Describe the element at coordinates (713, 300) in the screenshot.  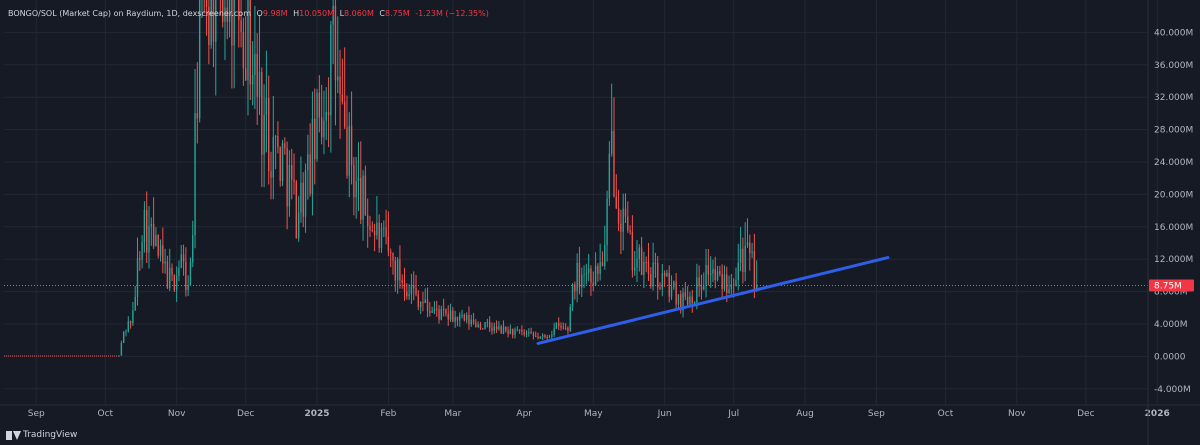
I see `trendline` at that location.